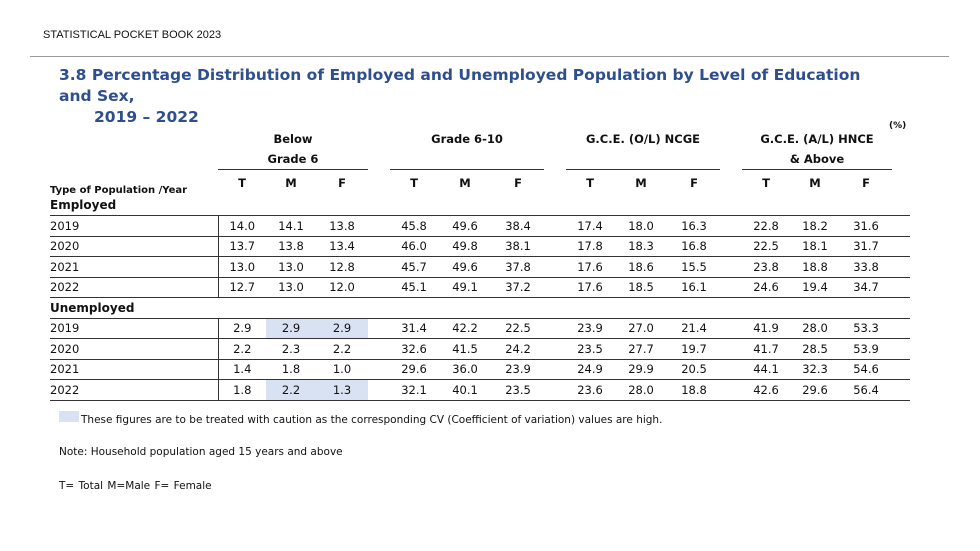 Image resolution: width=980 pixels, height=551 pixels. What do you see at coordinates (766, 369) in the screenshot?
I see `table-cell: 44.1` at bounding box center [766, 369].